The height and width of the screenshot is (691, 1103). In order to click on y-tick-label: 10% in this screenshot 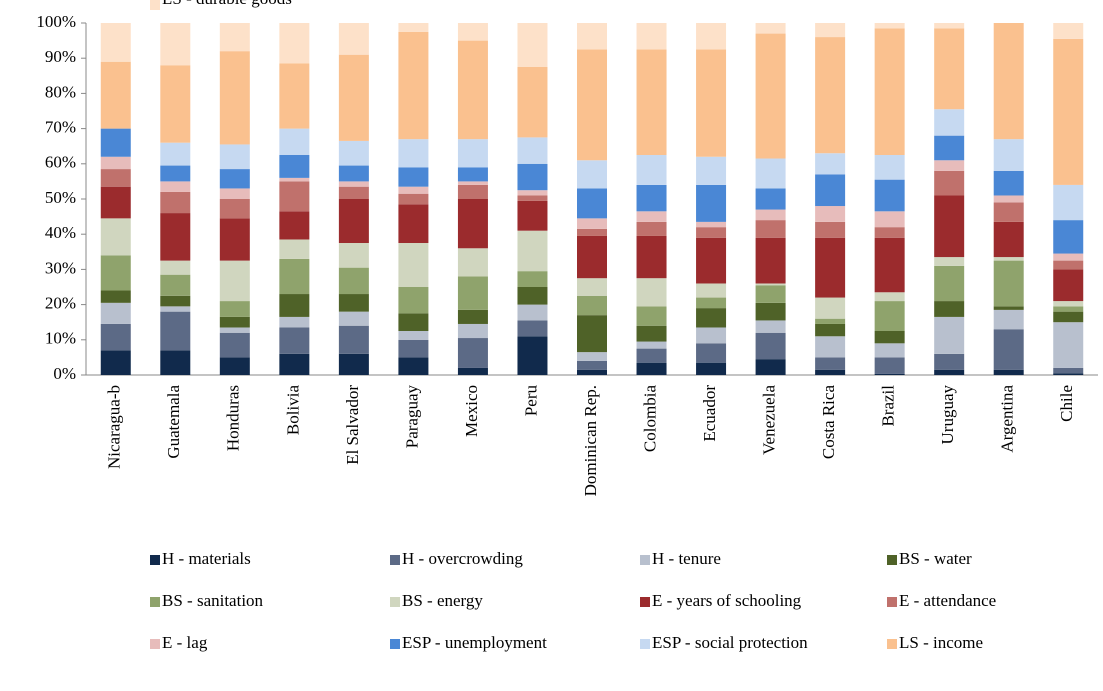, I will do `click(60, 338)`.